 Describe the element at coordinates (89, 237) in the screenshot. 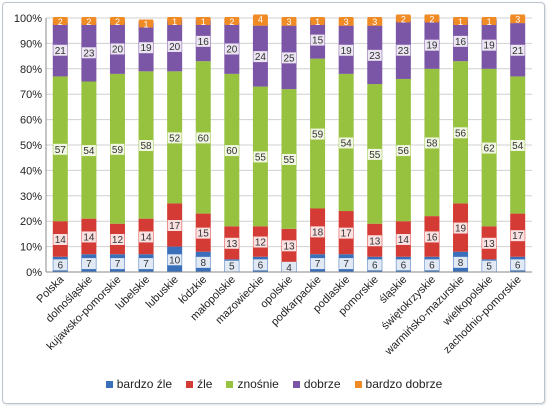

I see `data-label: 14` at that location.